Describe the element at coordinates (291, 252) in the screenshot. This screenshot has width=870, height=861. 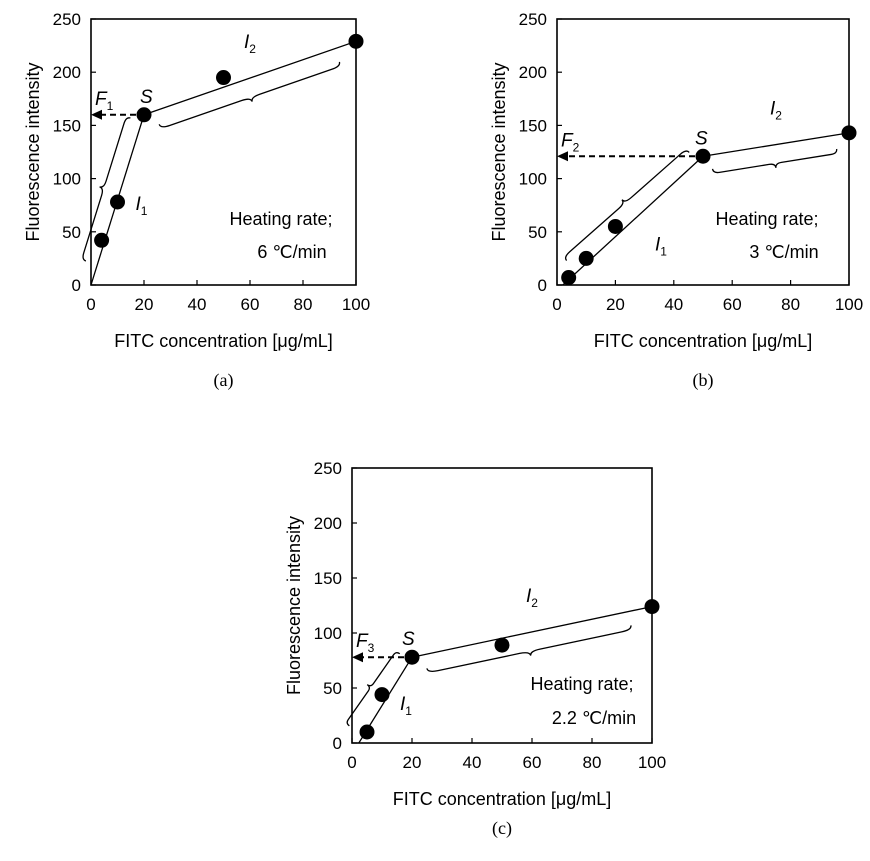
I see `heating-rate-value: 6 ℃/min` at that location.